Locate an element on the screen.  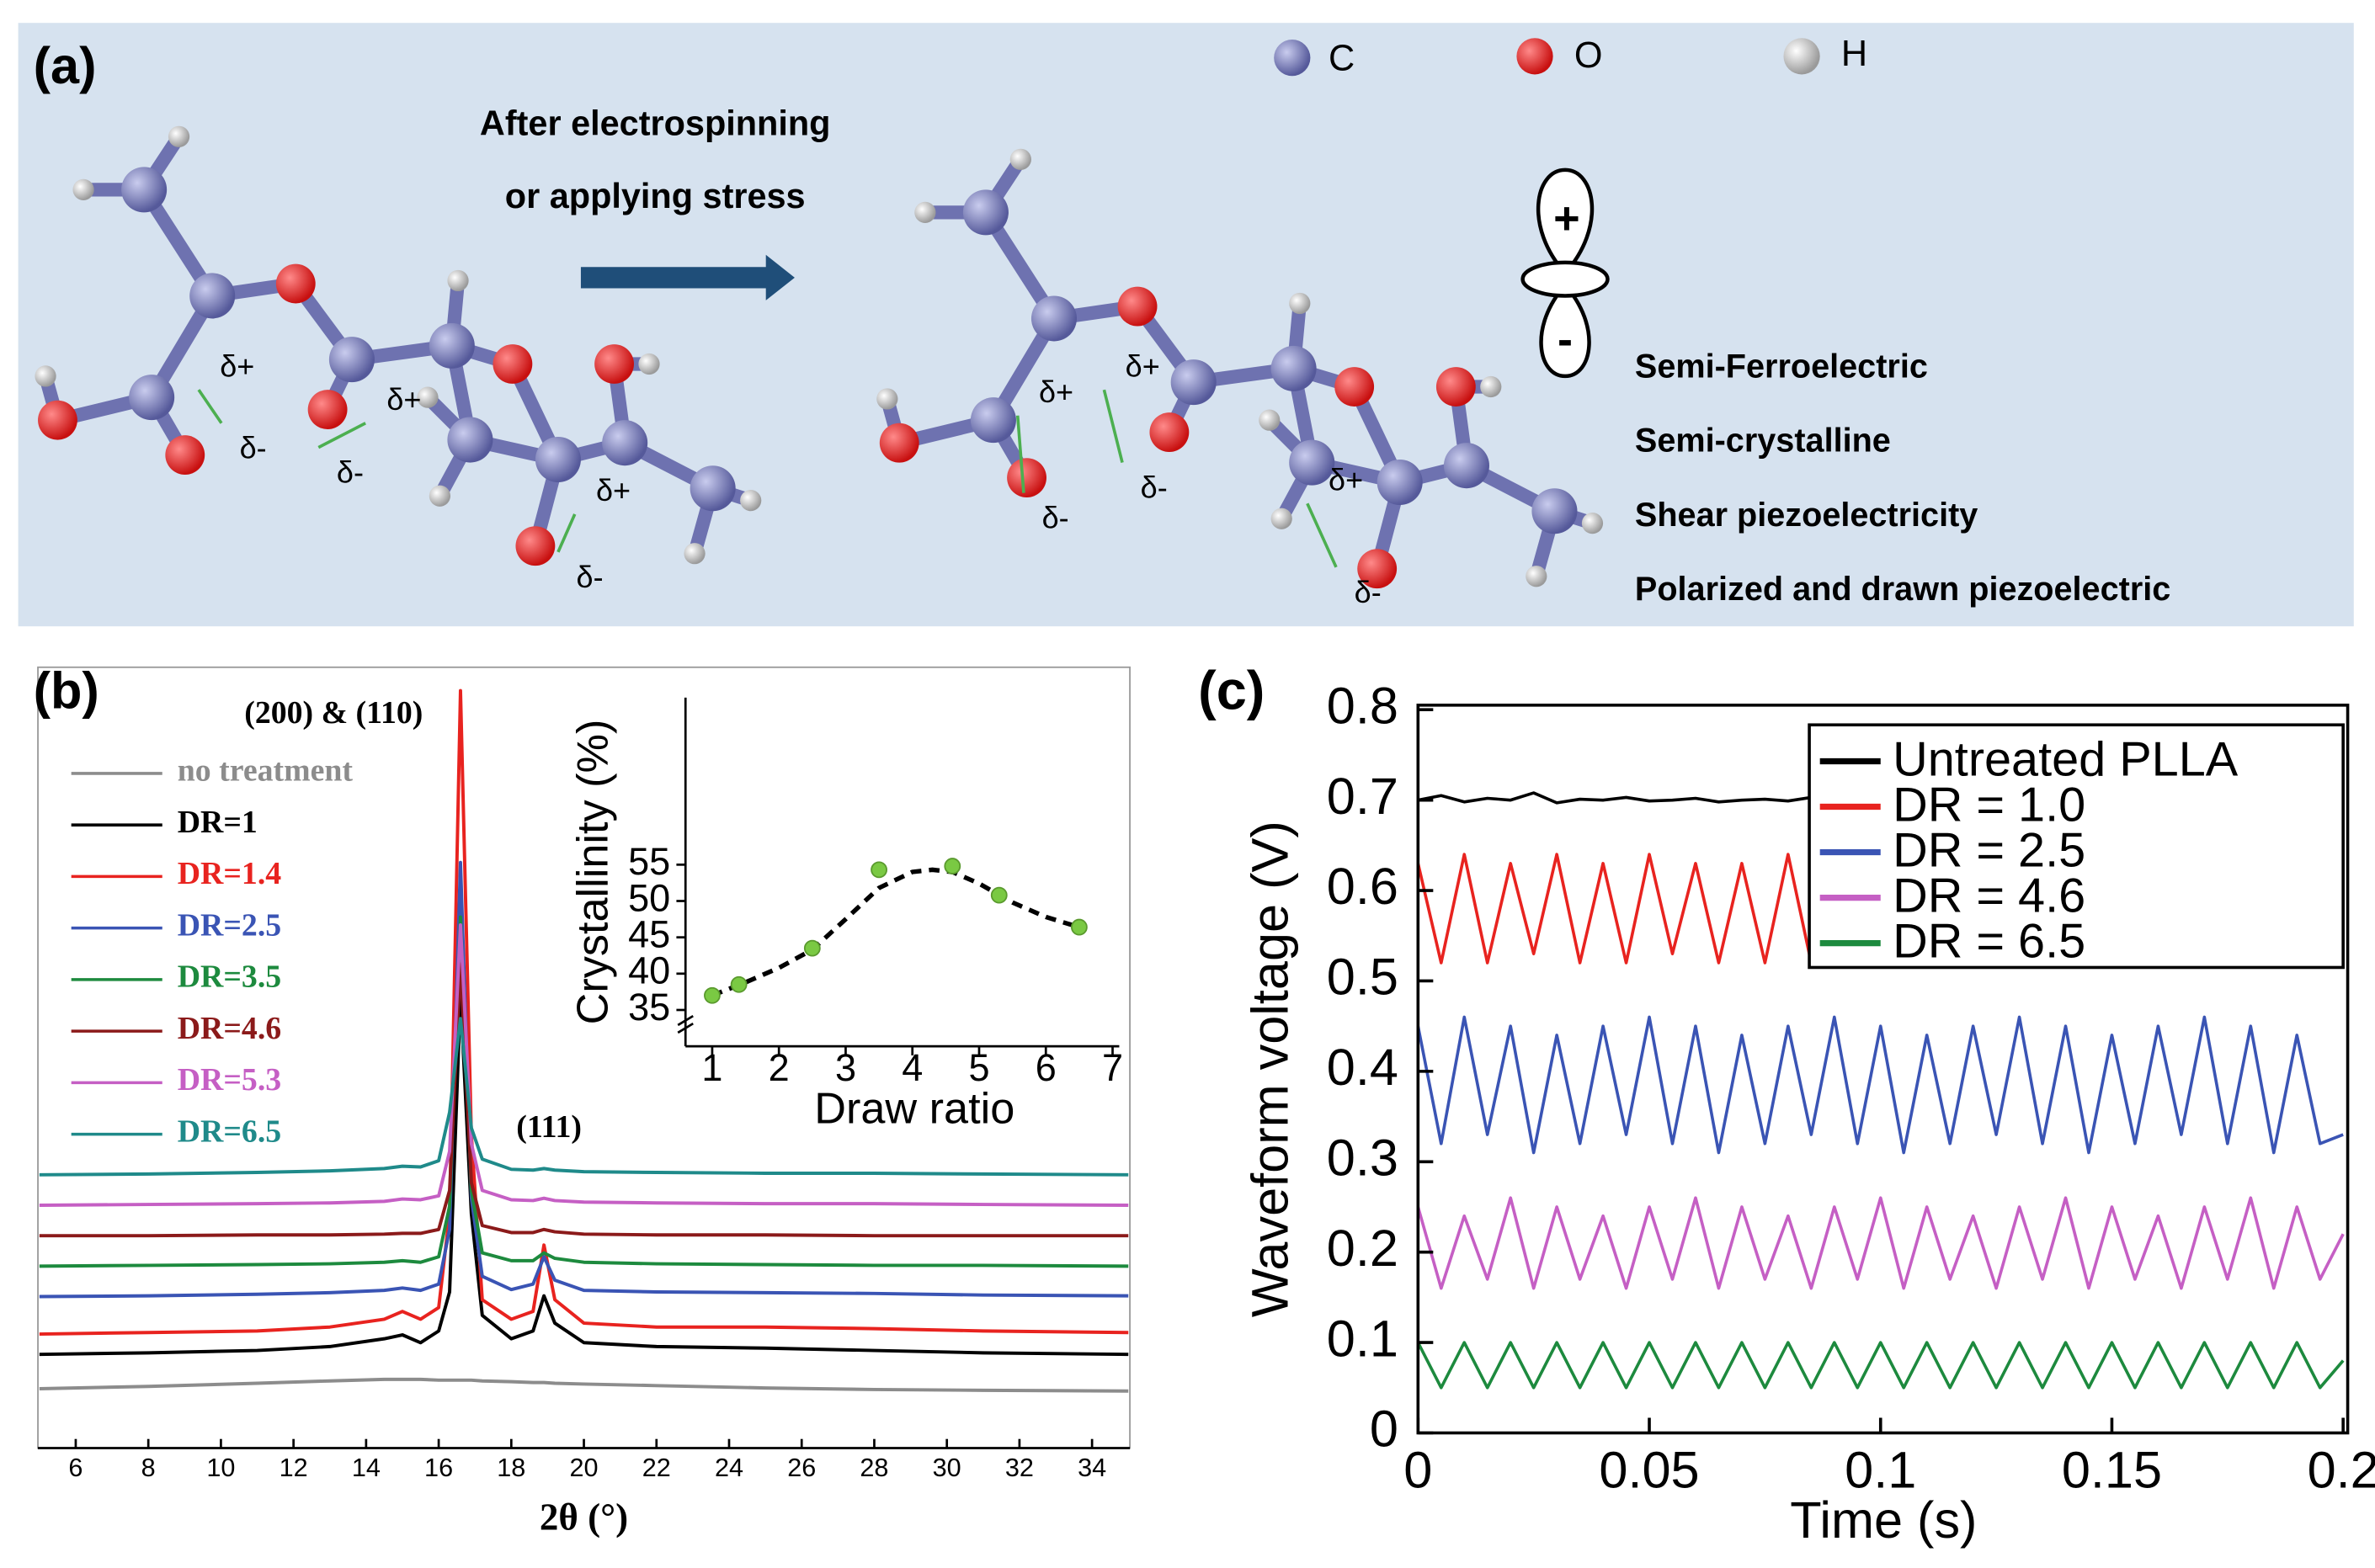
x-tick-label: 16 is located at coordinates (438, 1468).